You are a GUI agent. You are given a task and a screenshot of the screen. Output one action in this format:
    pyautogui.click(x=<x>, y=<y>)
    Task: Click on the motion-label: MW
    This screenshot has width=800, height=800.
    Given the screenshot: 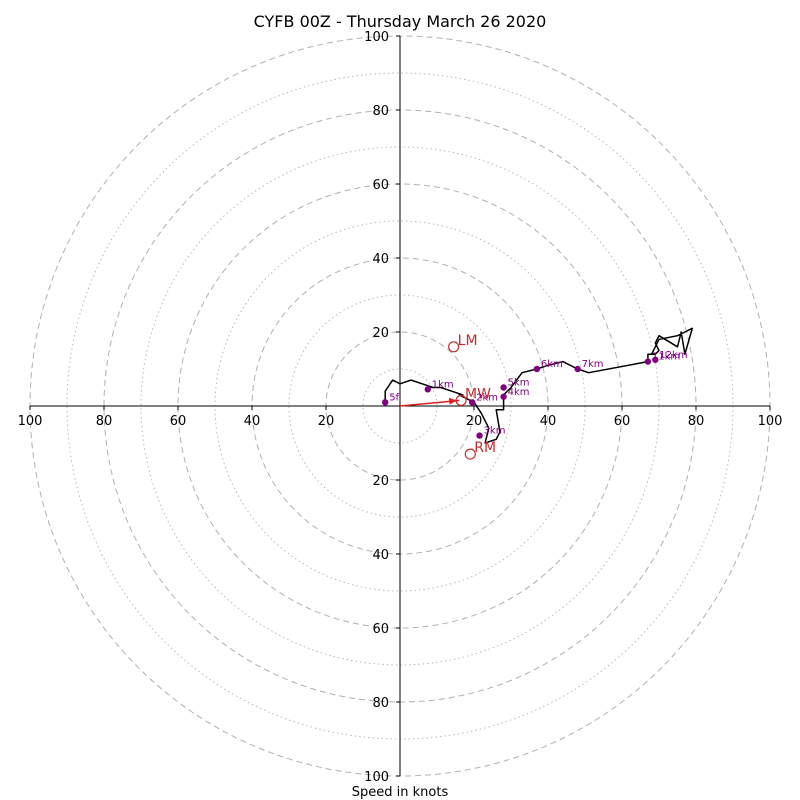 What is the action you would take?
    pyautogui.click(x=478, y=394)
    